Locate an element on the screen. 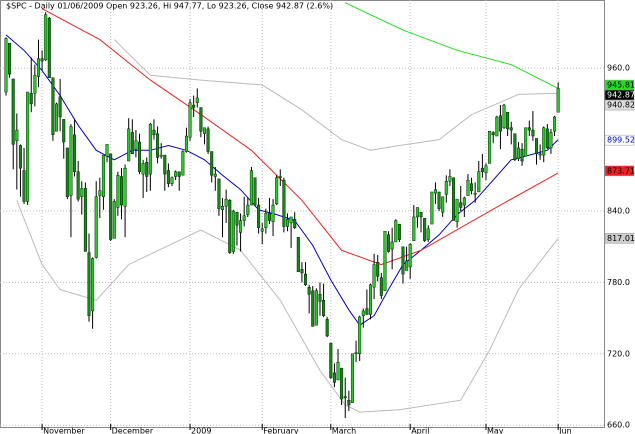 Image resolution: width=635 pixels, height=434 pixels. x-tick-label: December is located at coordinates (133, 430).